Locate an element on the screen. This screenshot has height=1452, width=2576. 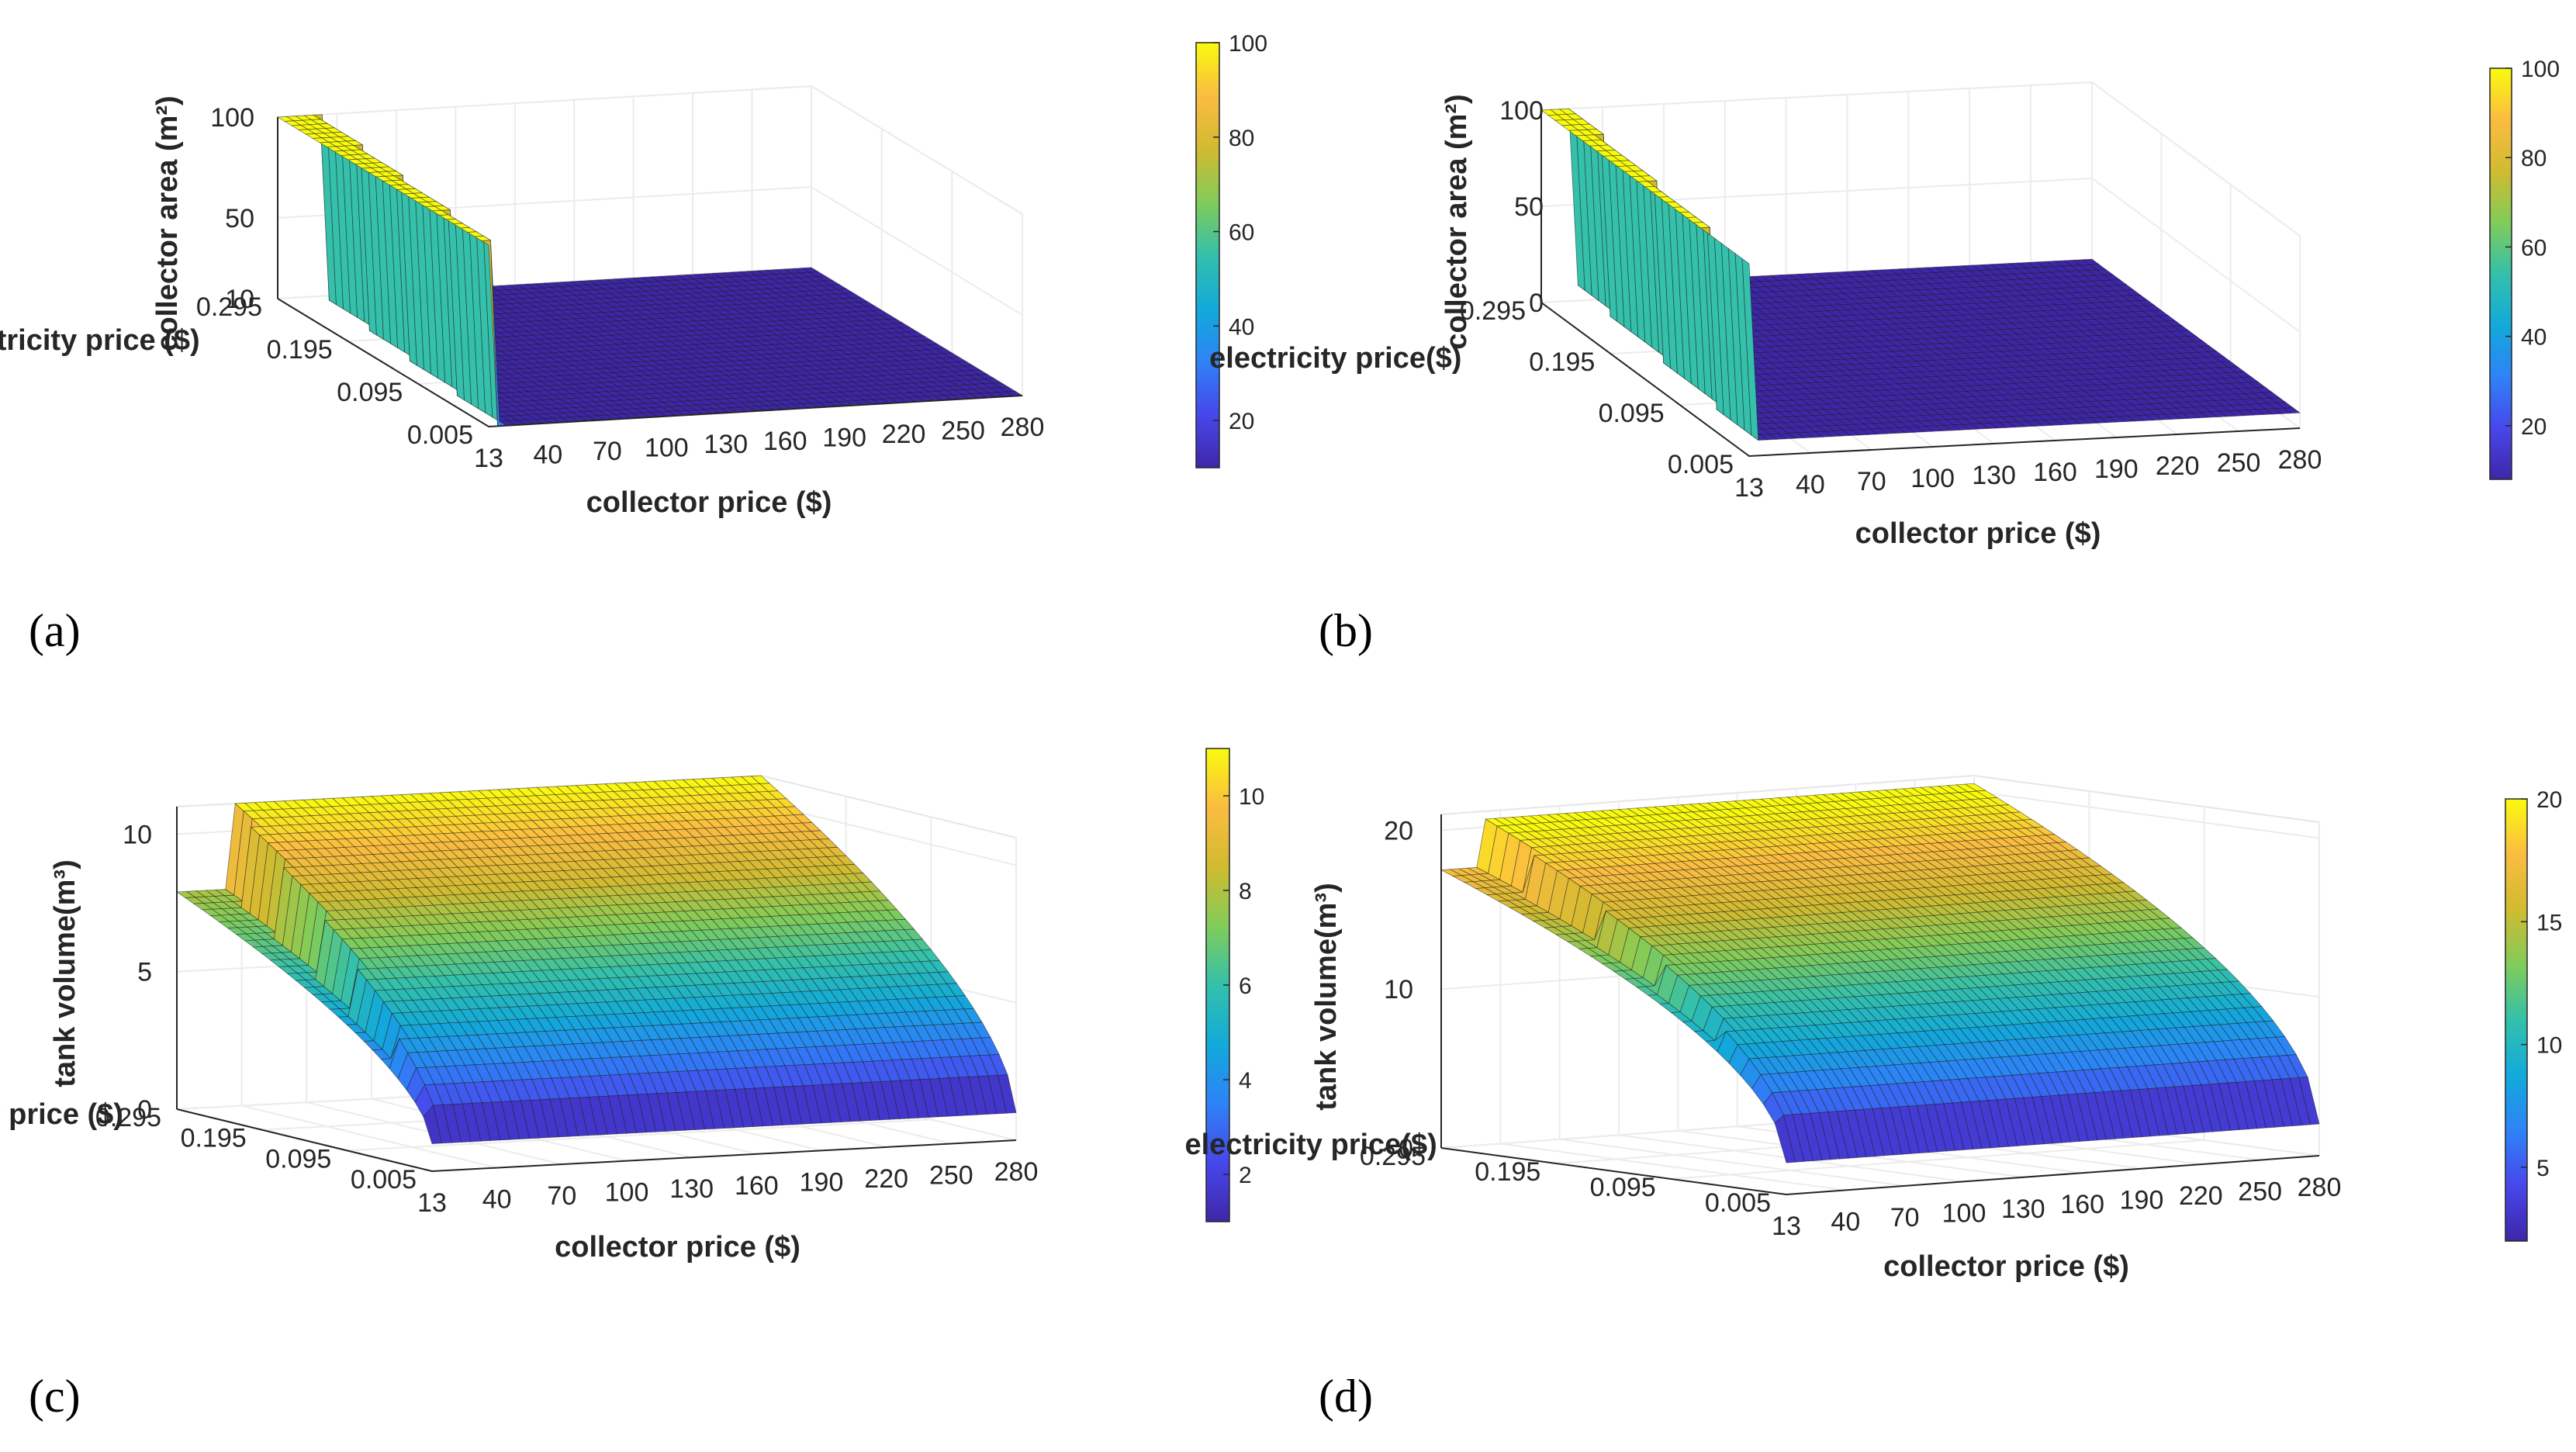
colorbar: 2 4 6 8 10 is located at coordinates (1234, 985).